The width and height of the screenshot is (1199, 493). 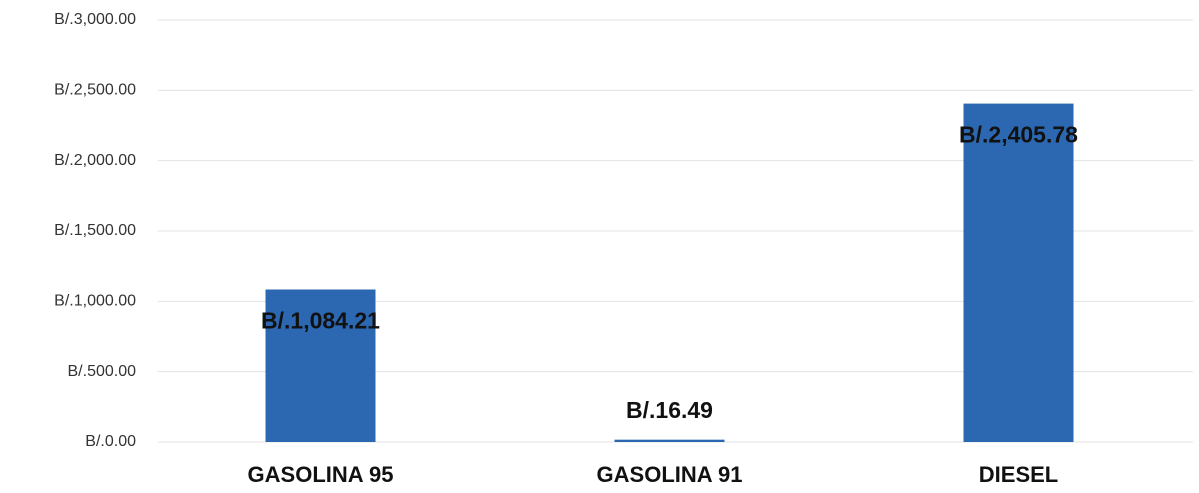 What do you see at coordinates (95, 230) in the screenshot?
I see `y-tick-label: B/.1,500.00` at bounding box center [95, 230].